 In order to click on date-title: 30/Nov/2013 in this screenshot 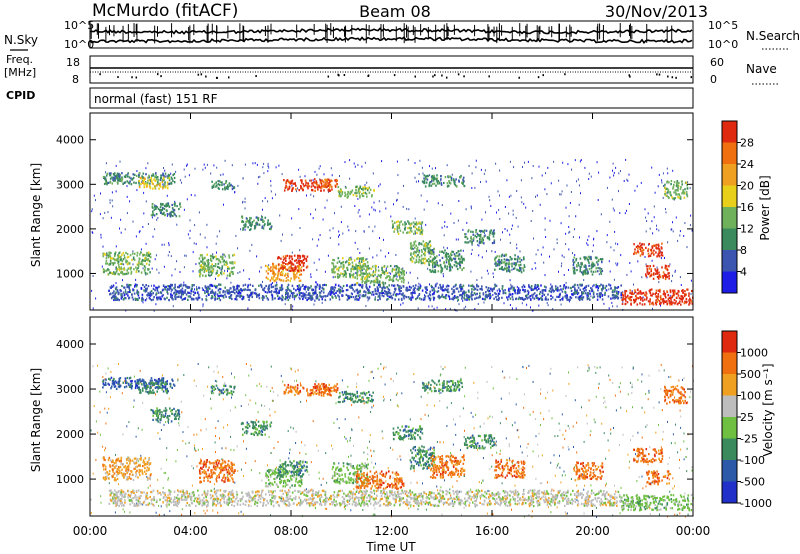, I will do `click(656, 11)`.